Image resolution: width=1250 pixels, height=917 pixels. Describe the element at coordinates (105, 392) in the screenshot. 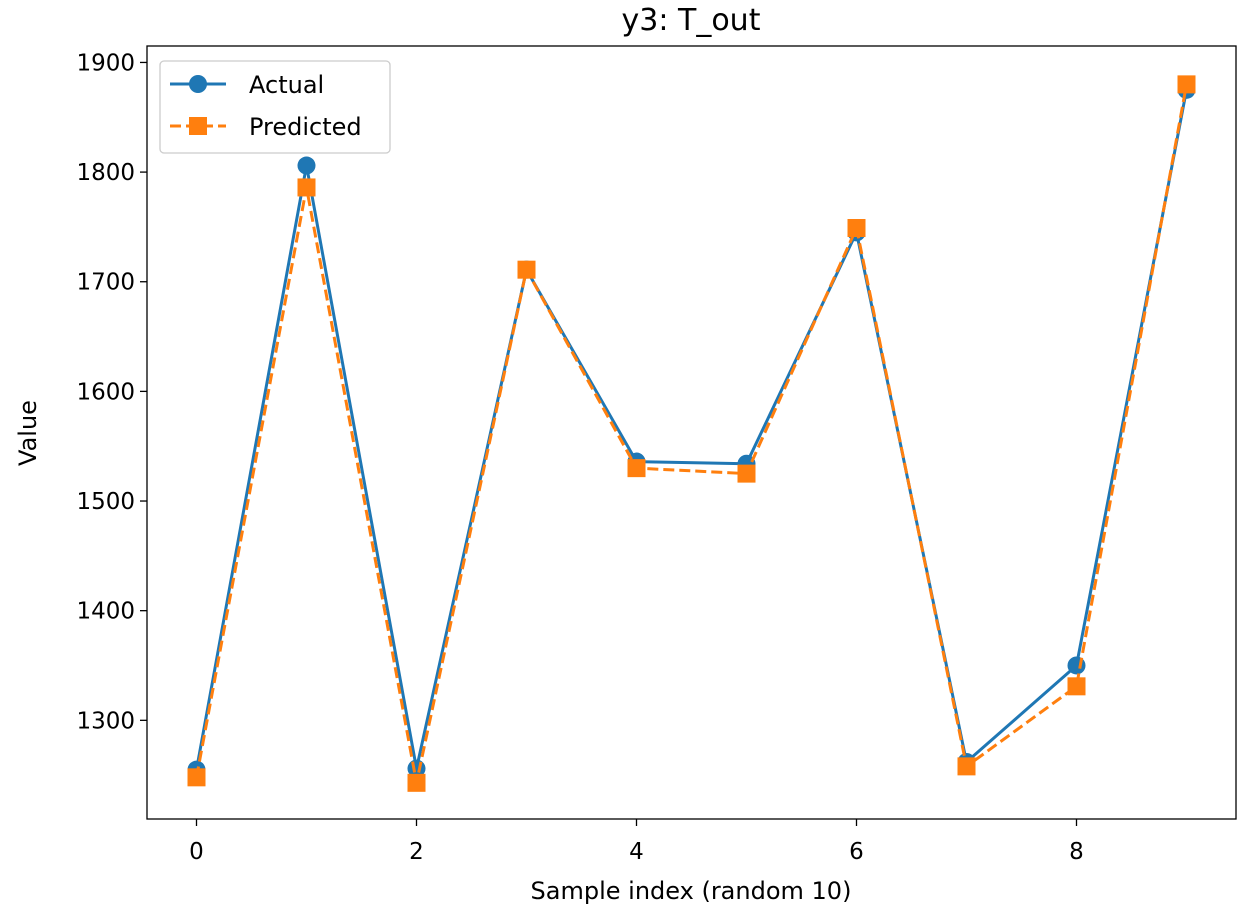

I see `y-tick-label: 1600` at that location.